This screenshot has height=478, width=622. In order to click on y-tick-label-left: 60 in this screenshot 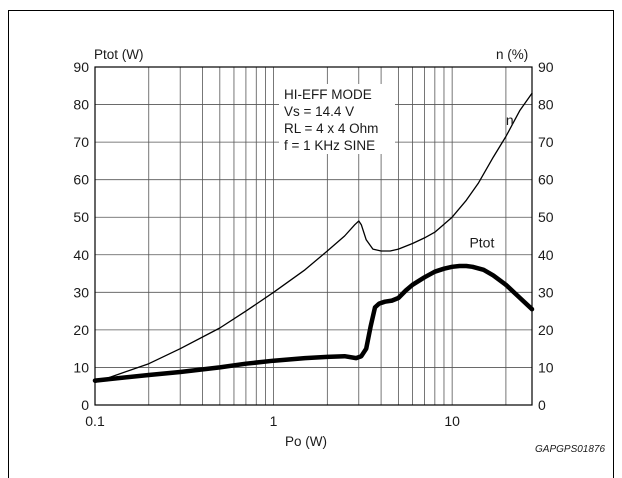, I will do `click(81, 180)`.